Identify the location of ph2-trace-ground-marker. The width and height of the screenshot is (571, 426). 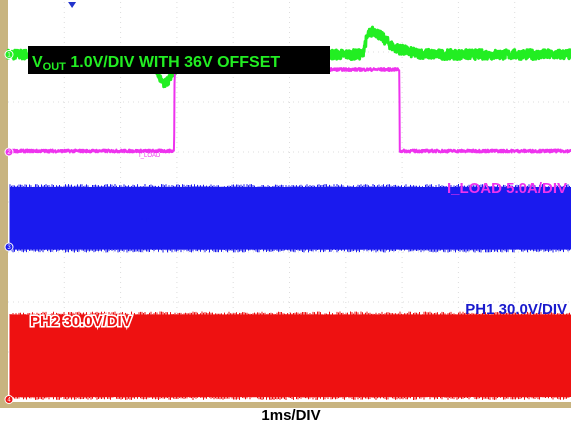
(9, 399).